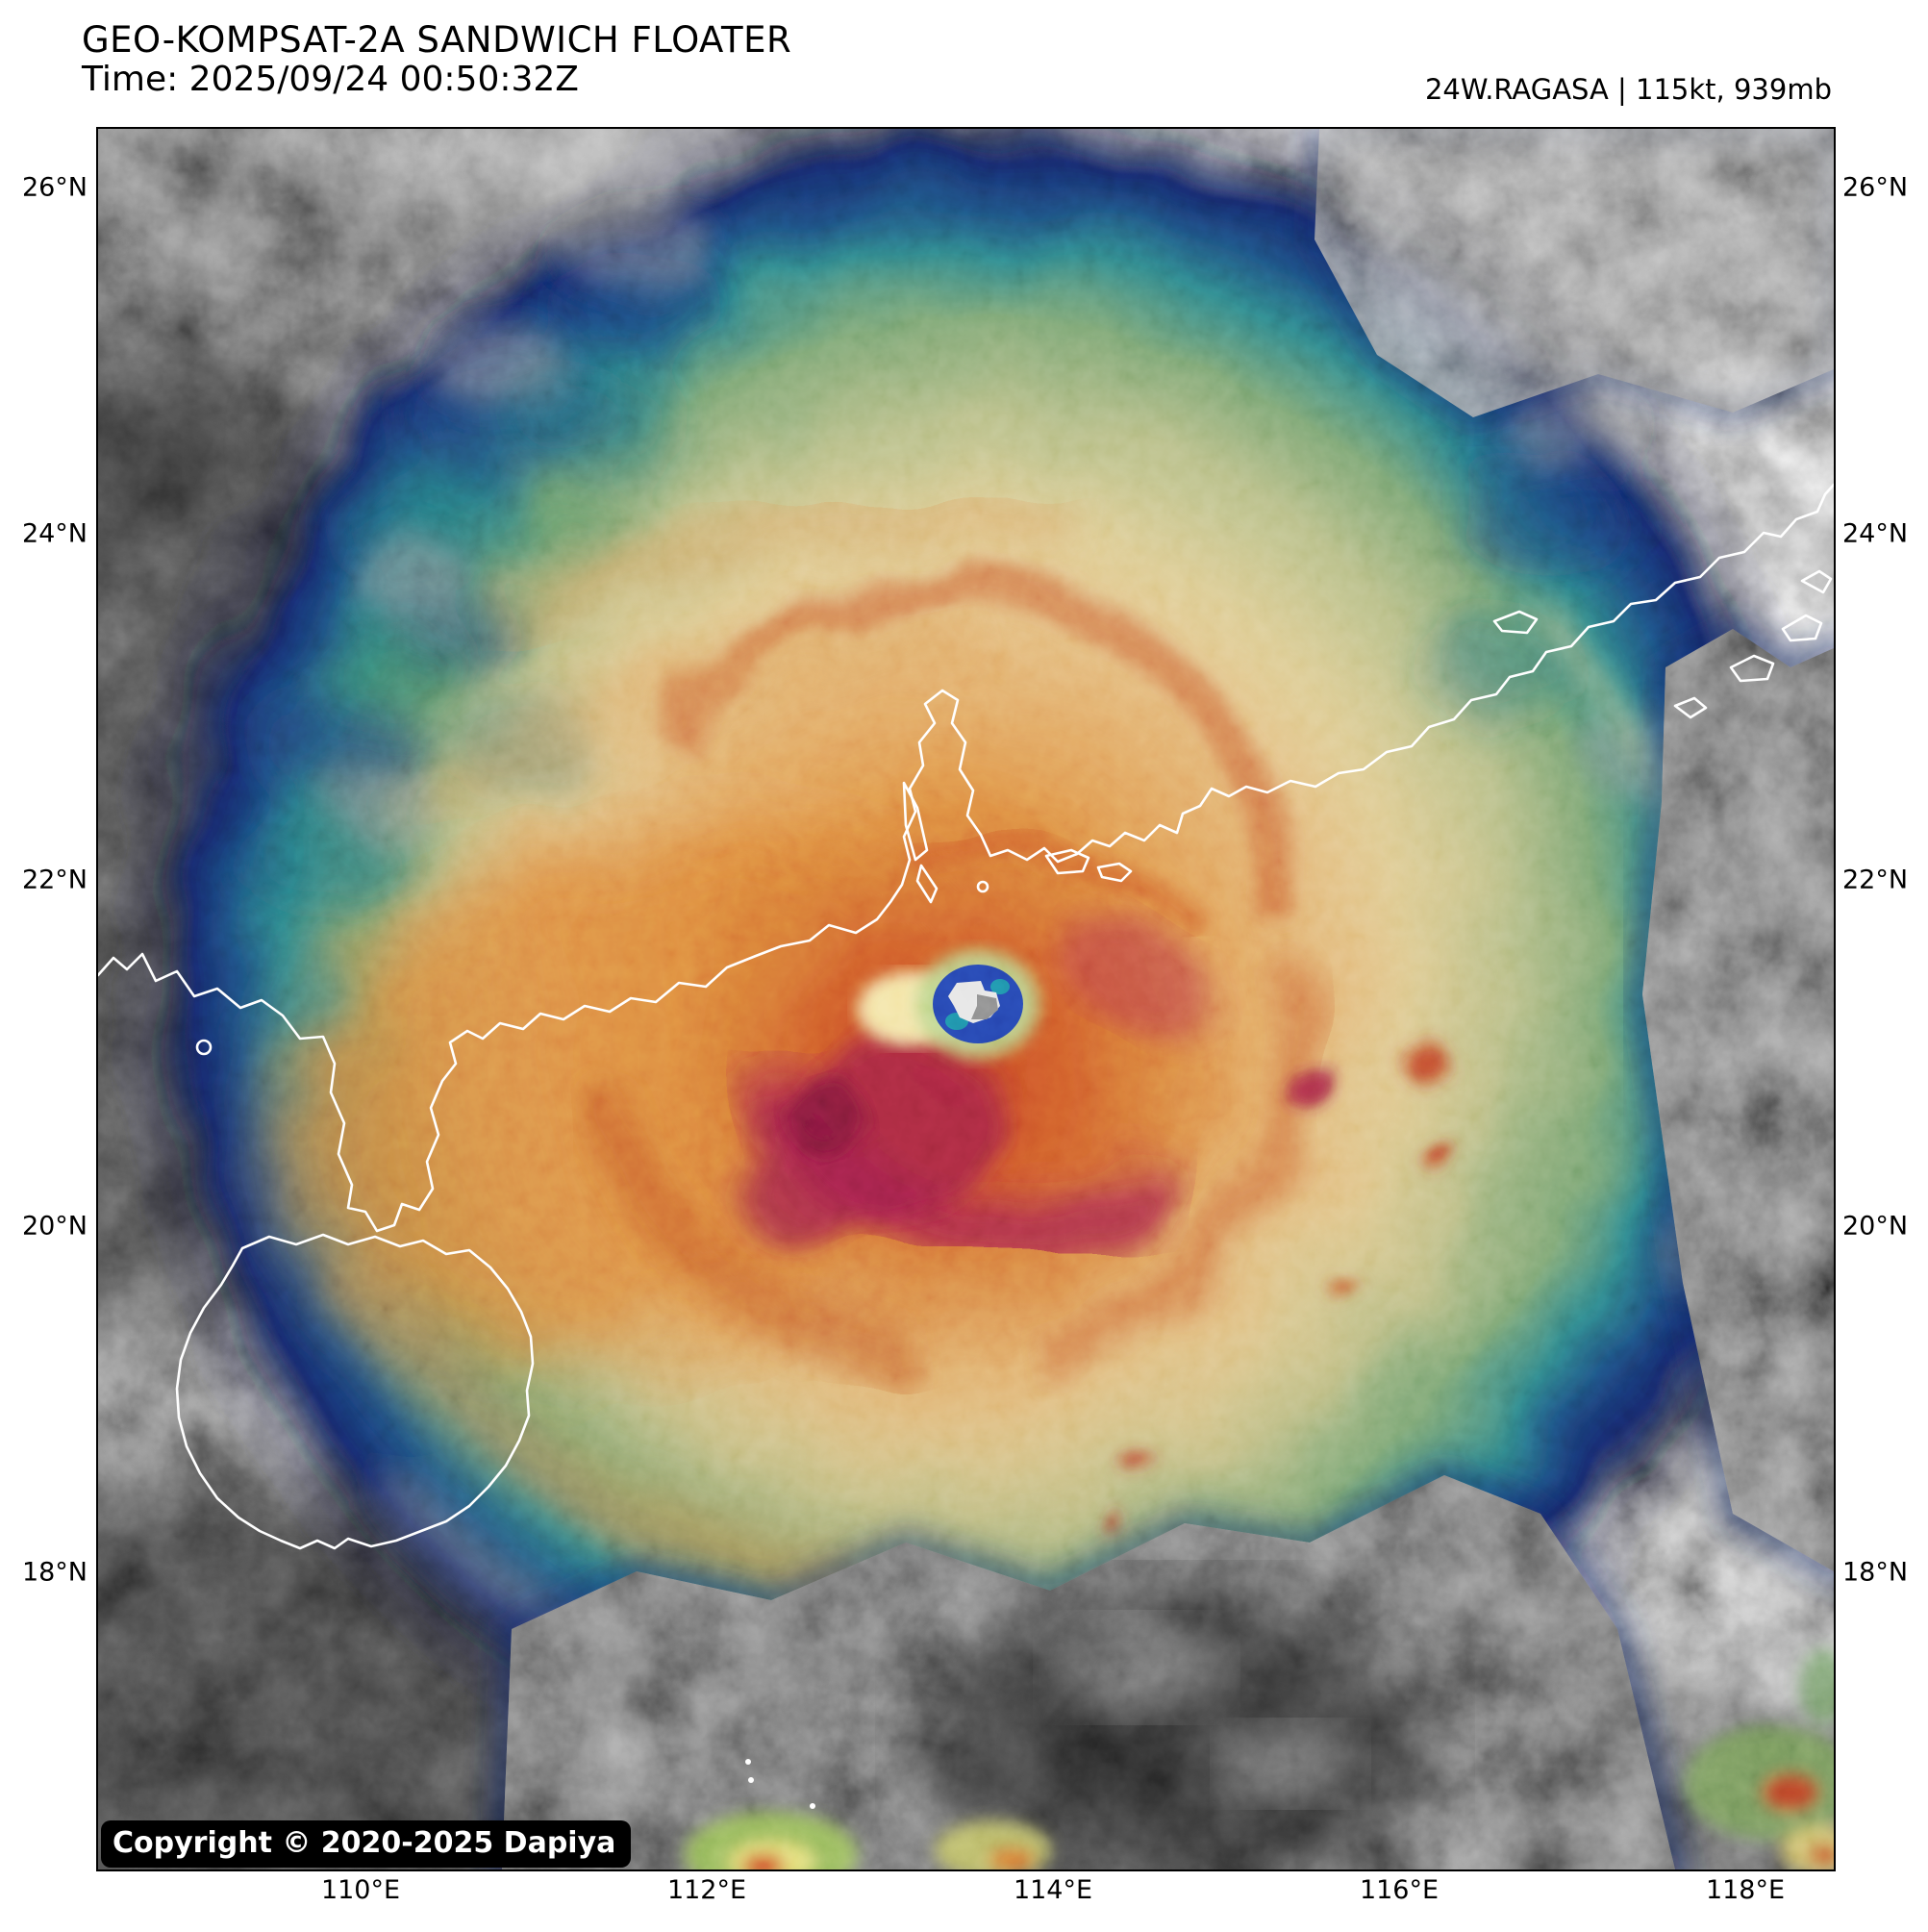 This screenshot has width=1928, height=1932. What do you see at coordinates (1876, 1226) in the screenshot?
I see `lat-label-right: 20°N` at bounding box center [1876, 1226].